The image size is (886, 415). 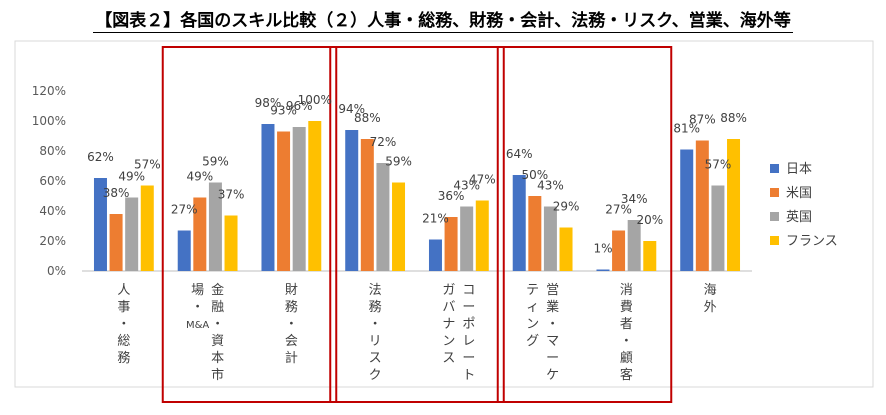 What do you see at coordinates (52, 211) in the screenshot?
I see `y-tick-label: 40%` at bounding box center [52, 211].